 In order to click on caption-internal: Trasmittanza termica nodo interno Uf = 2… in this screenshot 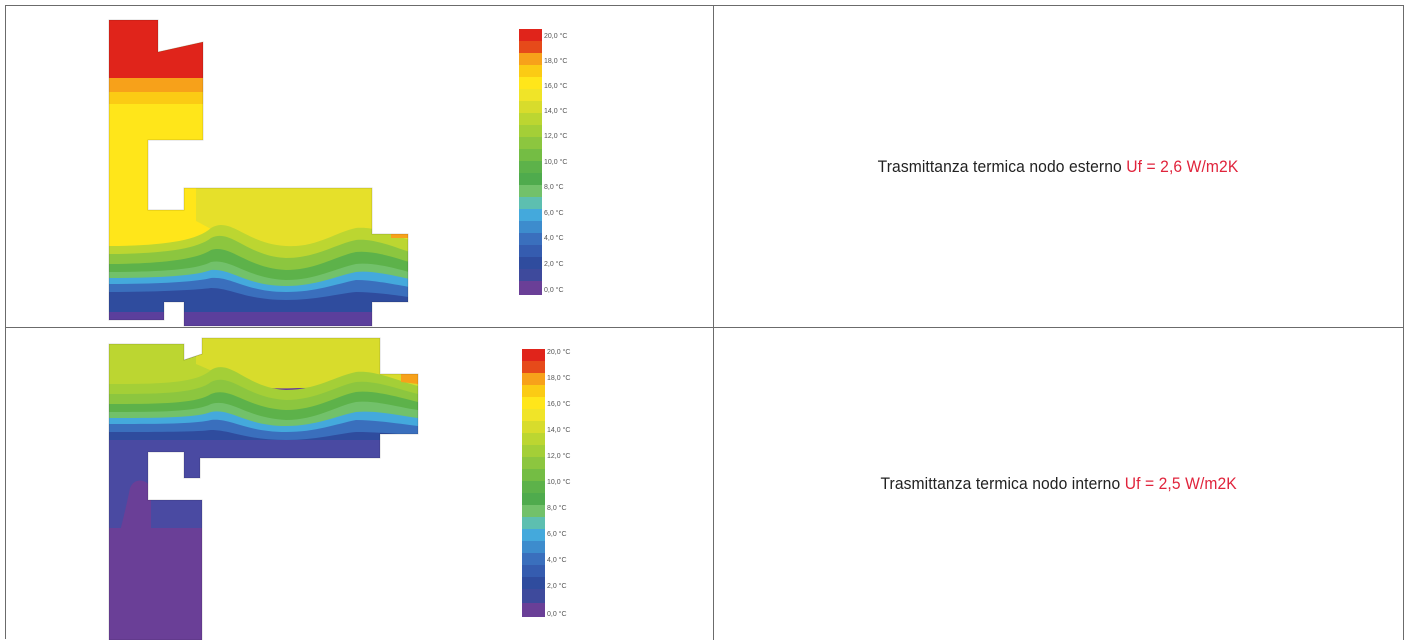, I will do `click(1058, 484)`.